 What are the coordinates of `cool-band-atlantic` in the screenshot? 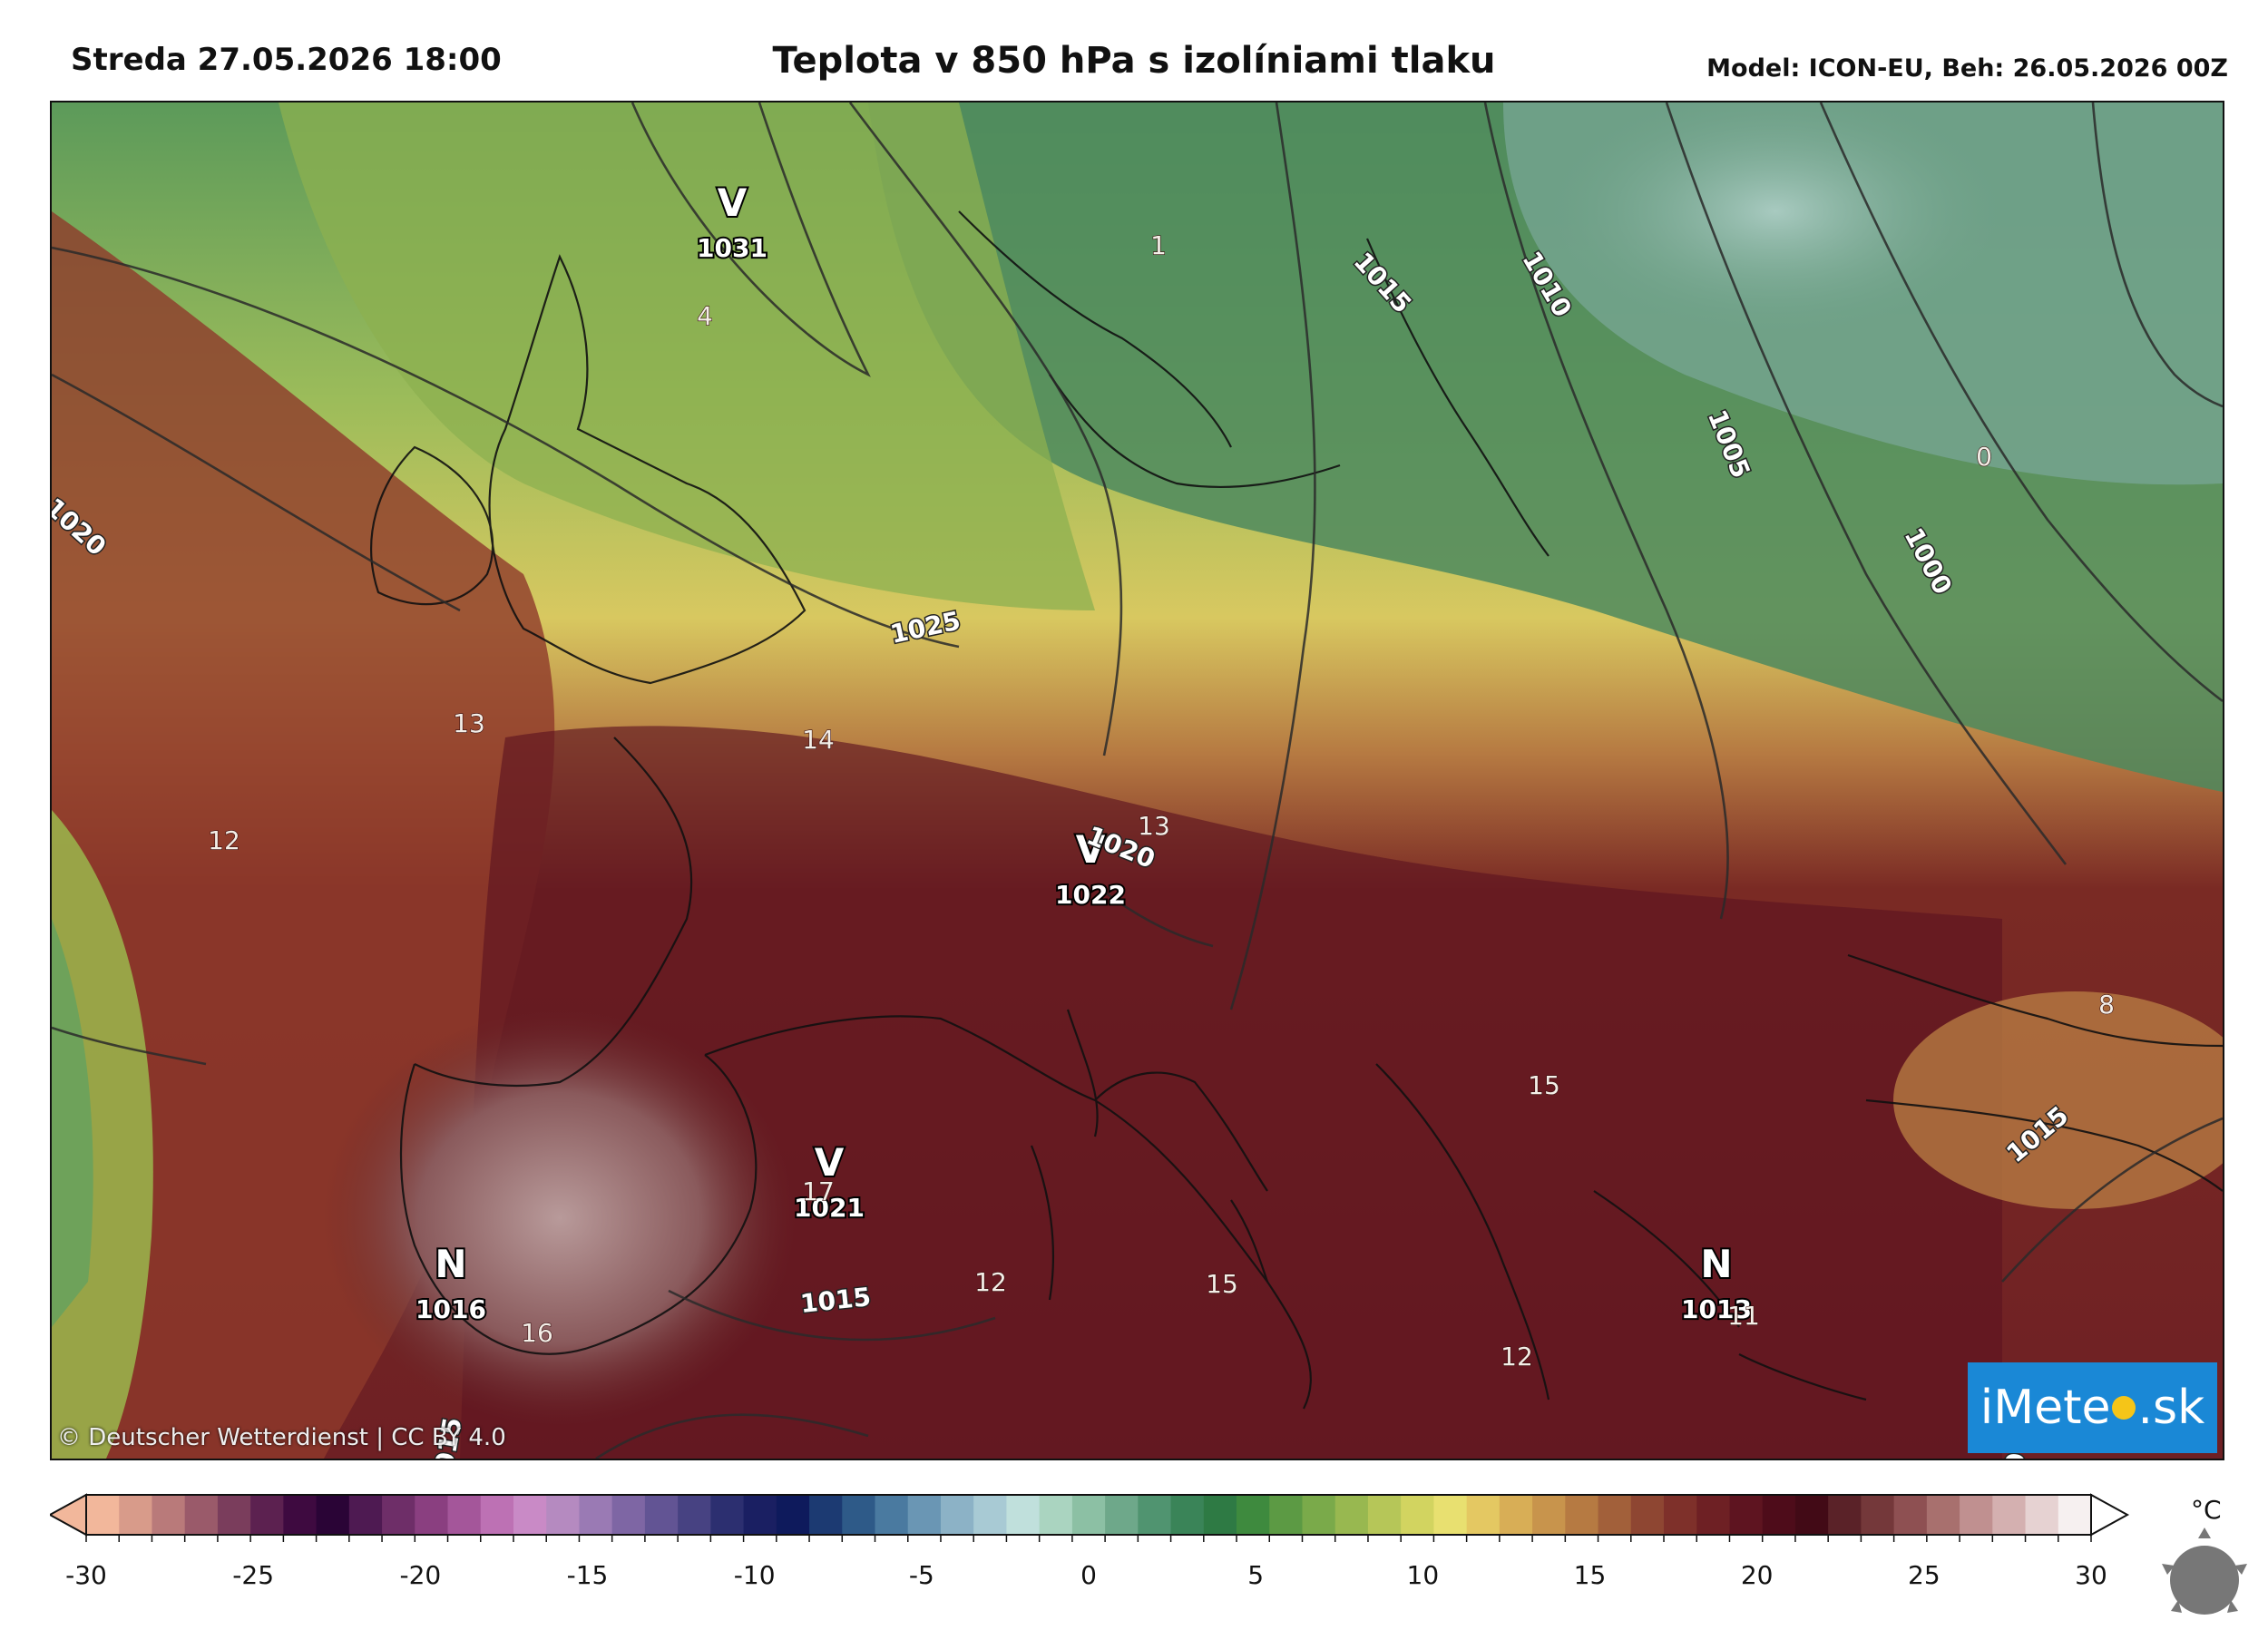 It's located at (103, 1134).